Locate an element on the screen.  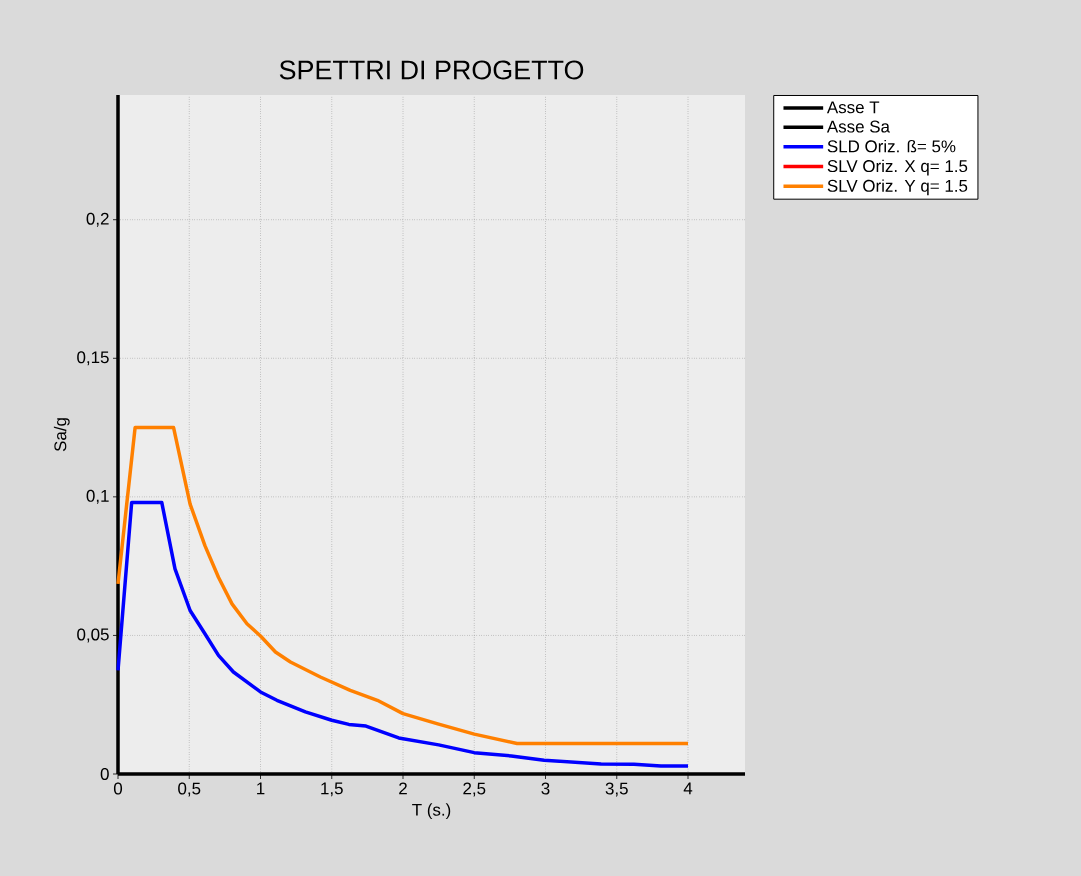
y-tick-label: 0,1 is located at coordinates (97, 496).